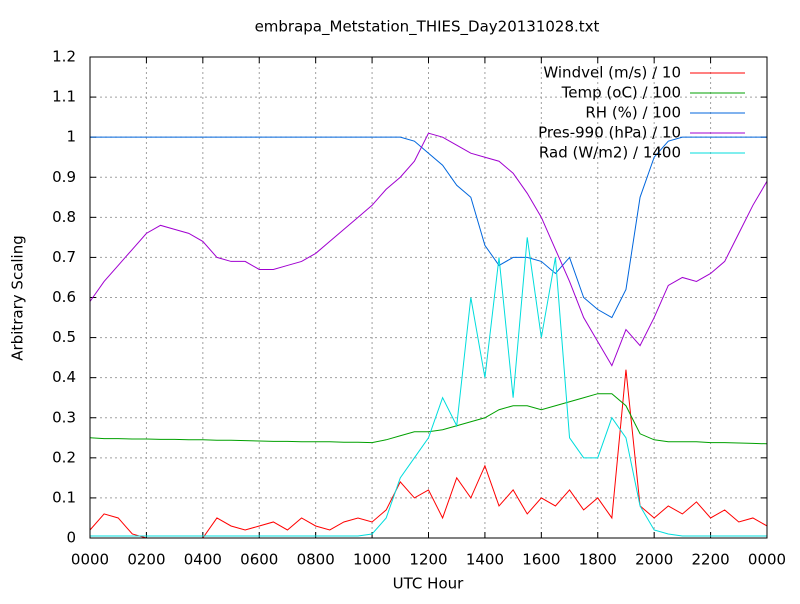  Describe the element at coordinates (428, 584) in the screenshot. I see `x-axis-label: UTC Hour` at that location.